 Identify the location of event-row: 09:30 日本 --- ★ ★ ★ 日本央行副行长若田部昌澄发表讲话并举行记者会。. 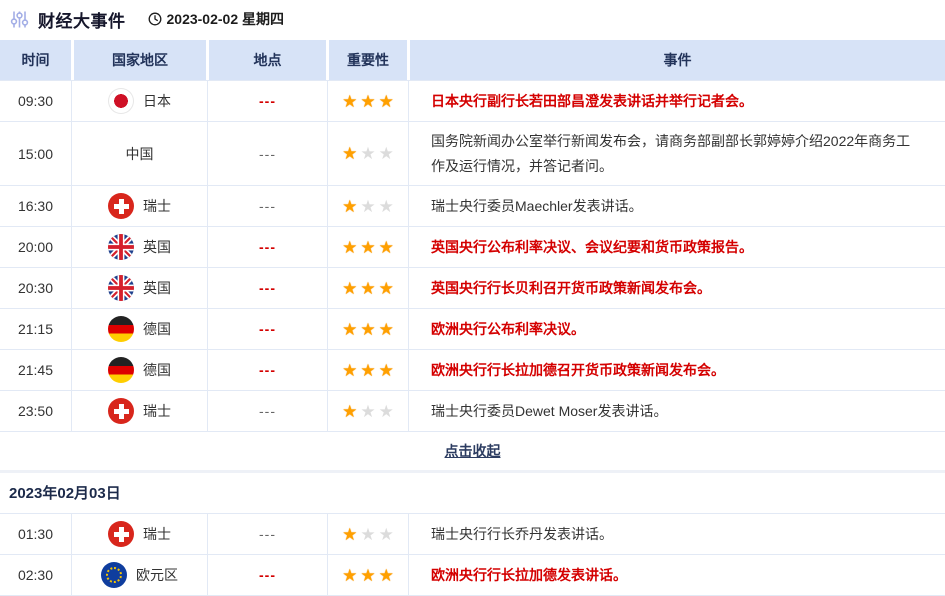
(472, 101).